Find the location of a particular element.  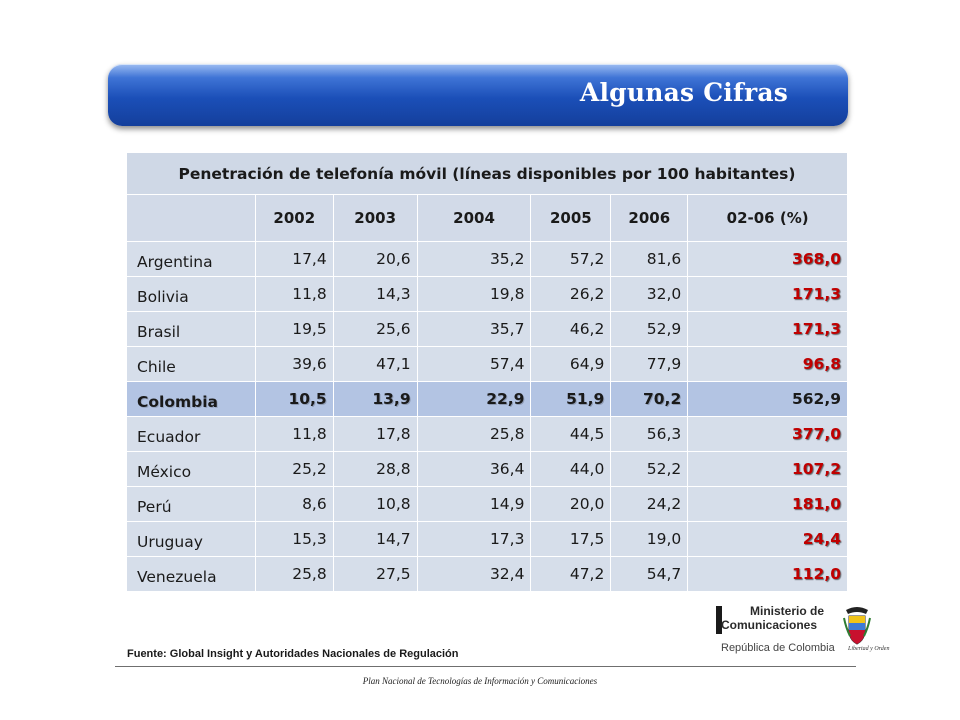

value-cell: 47,1 is located at coordinates (375, 364).